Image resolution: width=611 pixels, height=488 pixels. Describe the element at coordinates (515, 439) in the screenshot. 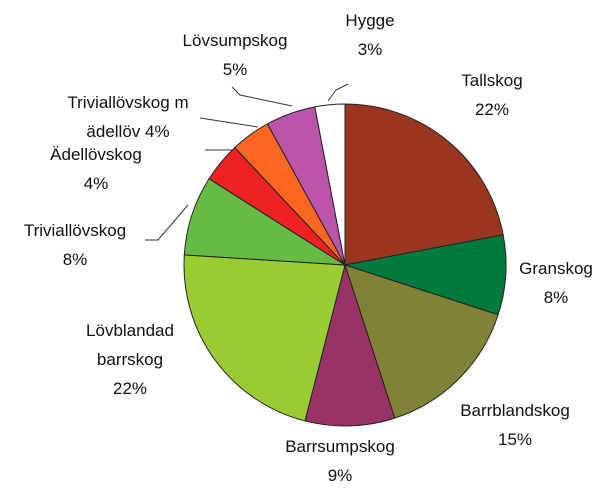

I see `percent-label: 15%` at that location.